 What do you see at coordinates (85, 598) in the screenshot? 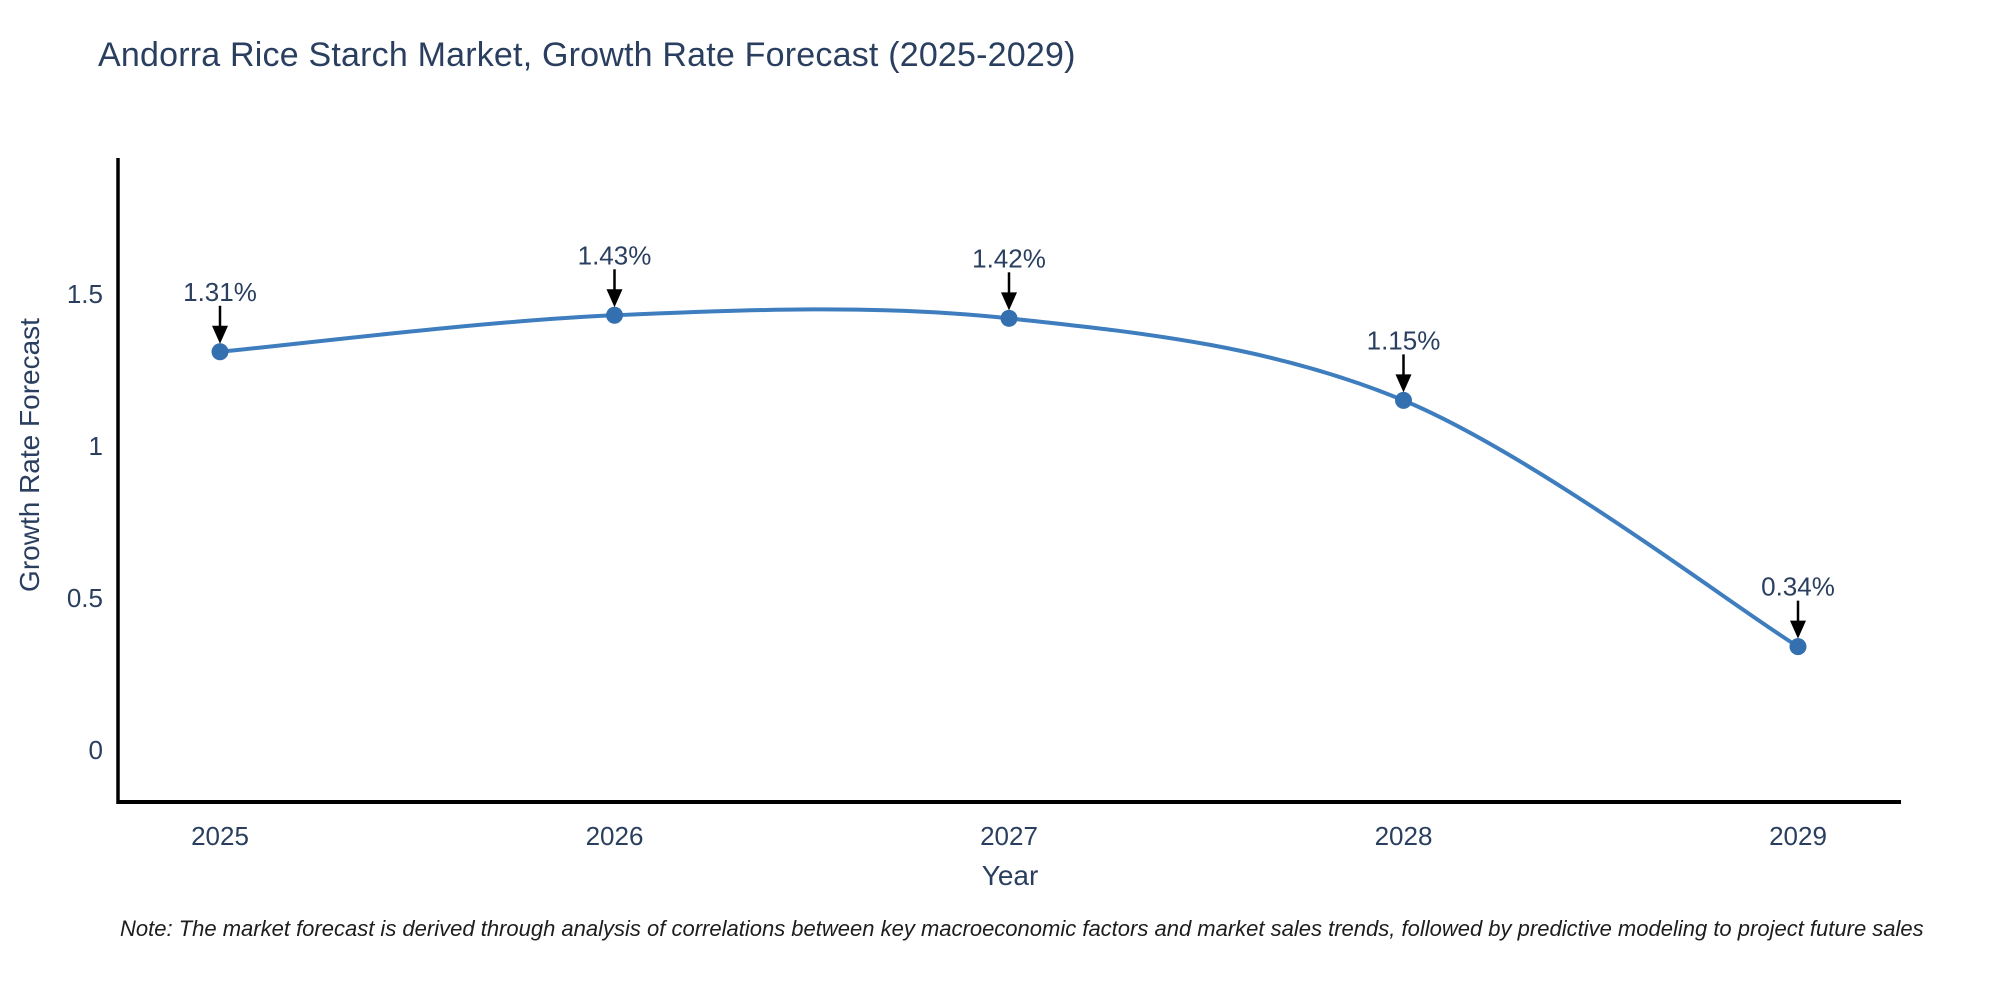
I see `y-tick-label: 0.5` at bounding box center [85, 598].